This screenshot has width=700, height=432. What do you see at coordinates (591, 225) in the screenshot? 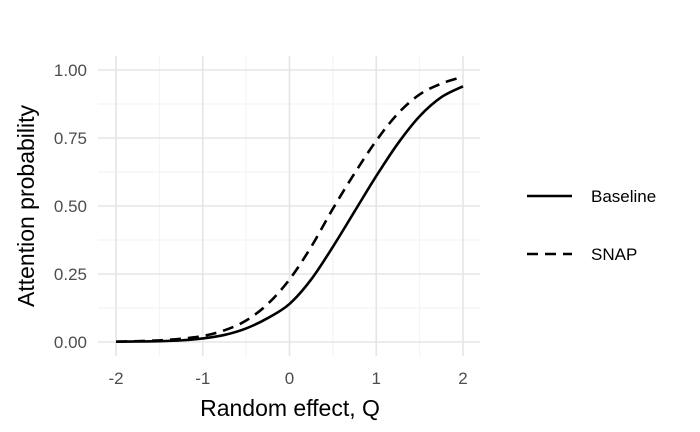
I see `legend: Baseline SNAP` at bounding box center [591, 225].